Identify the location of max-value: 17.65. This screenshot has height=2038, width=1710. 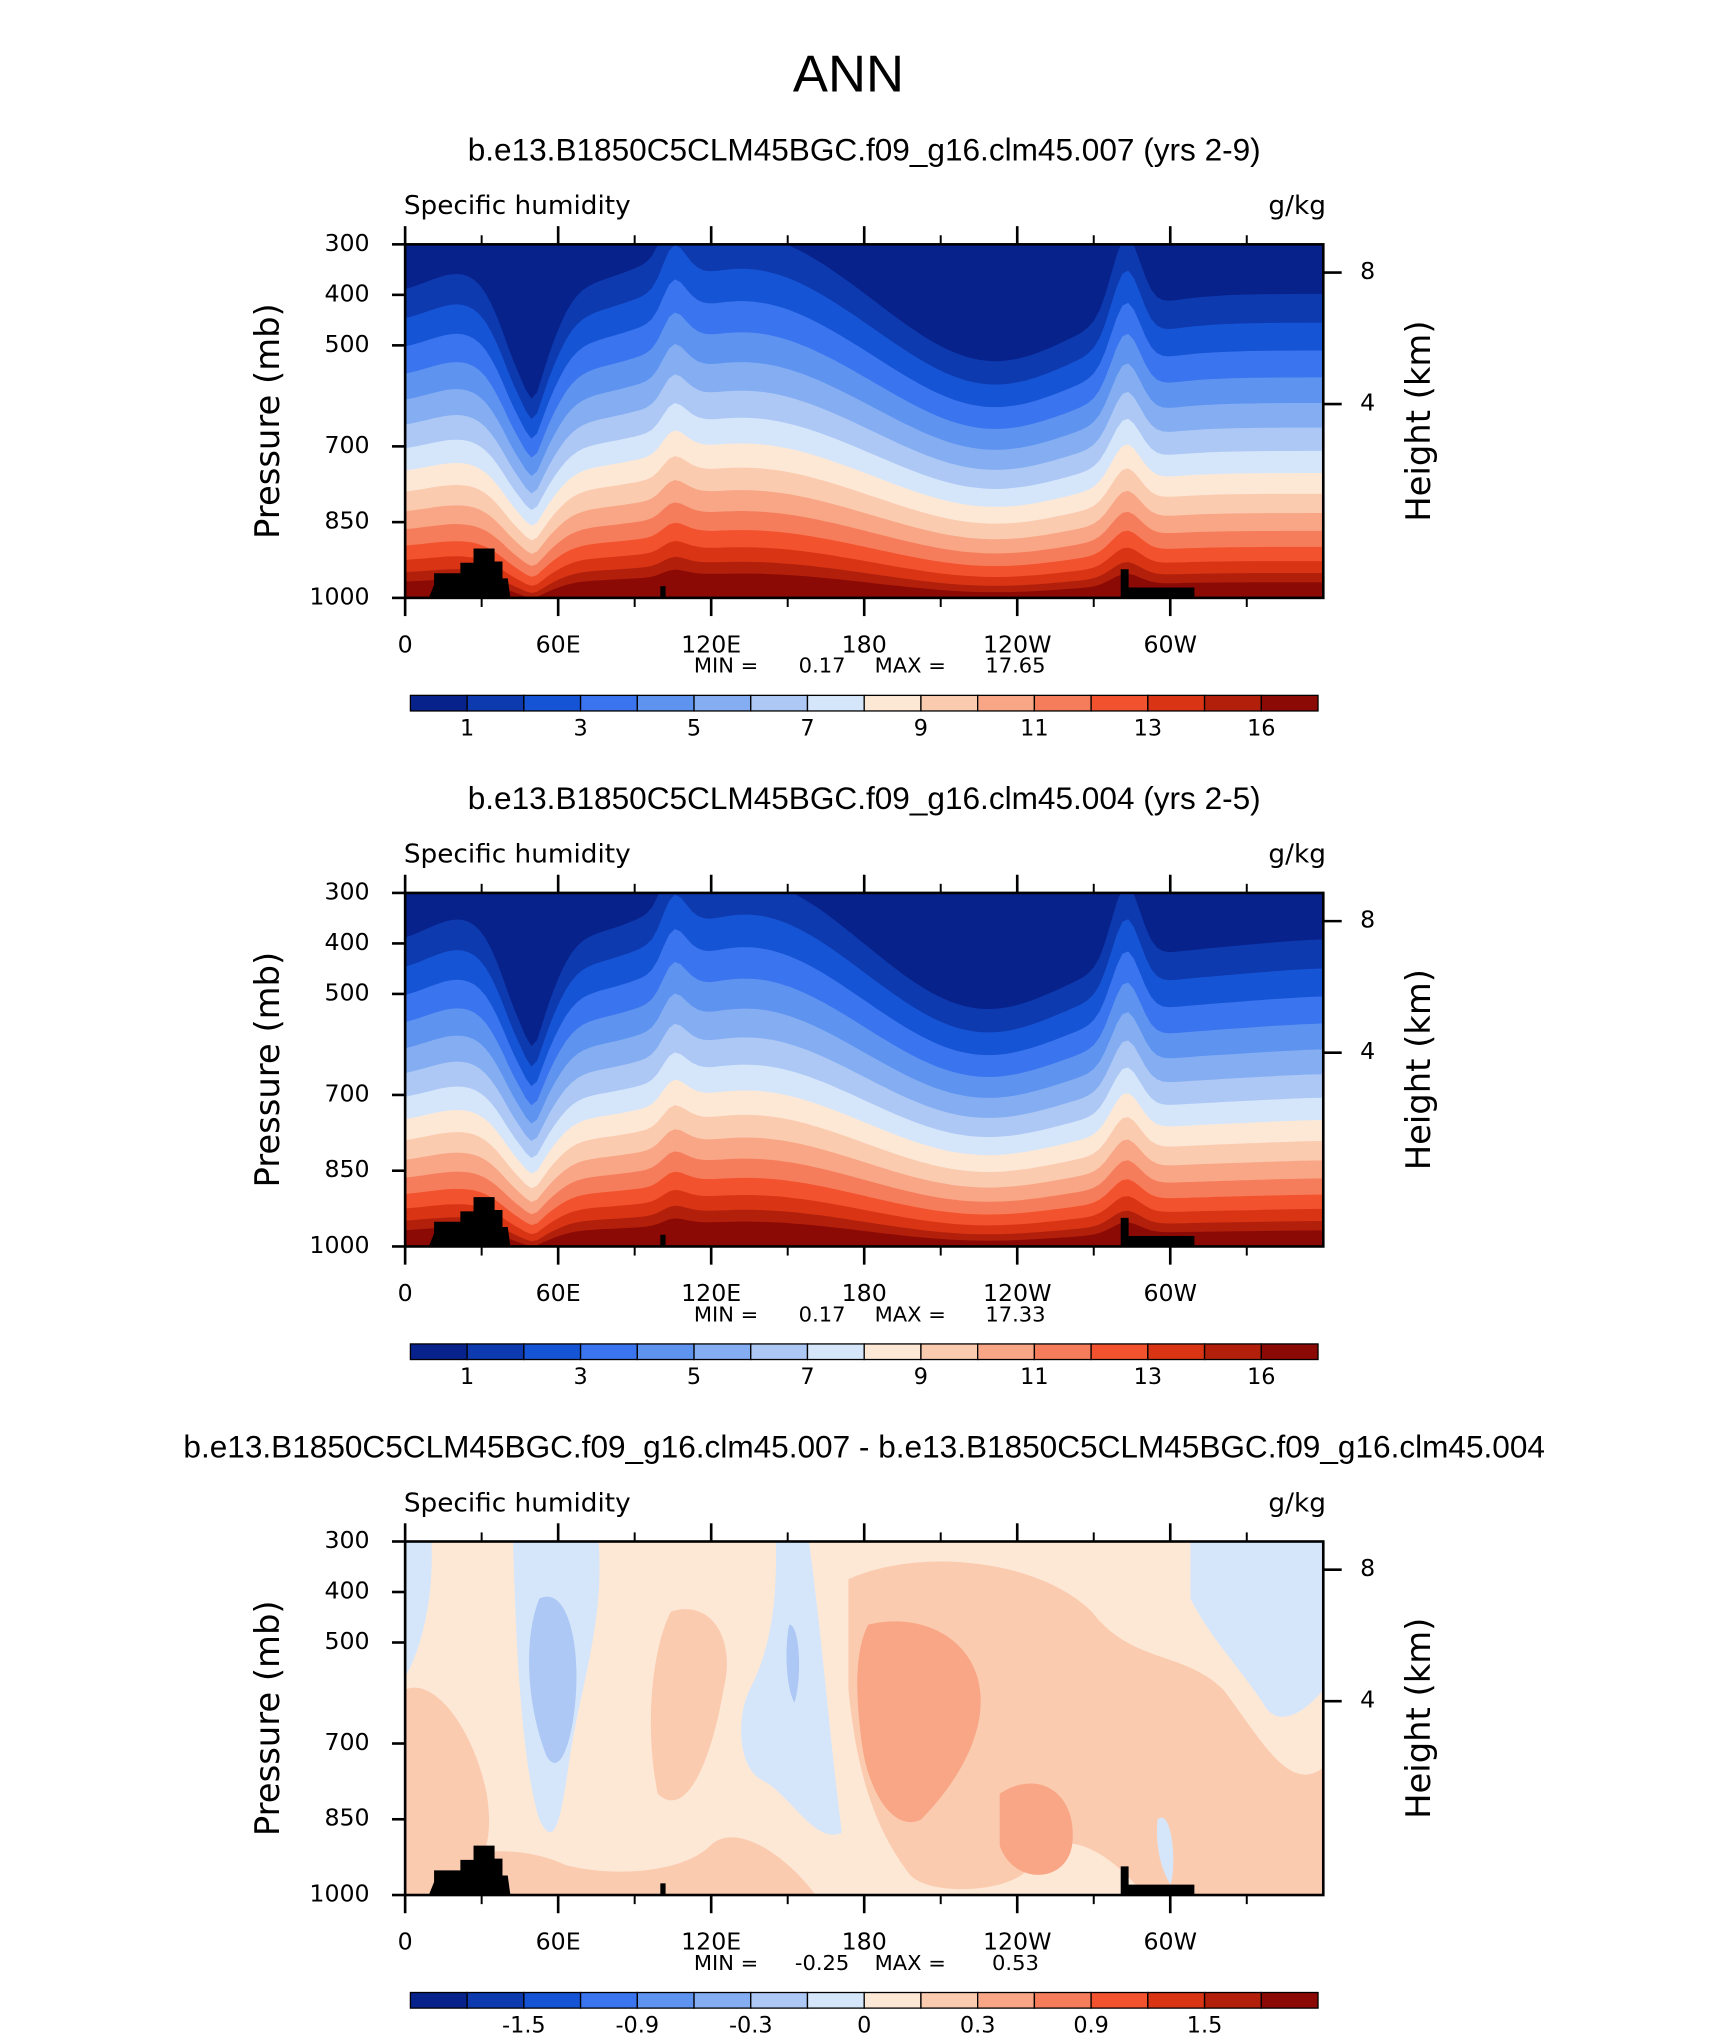
(1015, 666).